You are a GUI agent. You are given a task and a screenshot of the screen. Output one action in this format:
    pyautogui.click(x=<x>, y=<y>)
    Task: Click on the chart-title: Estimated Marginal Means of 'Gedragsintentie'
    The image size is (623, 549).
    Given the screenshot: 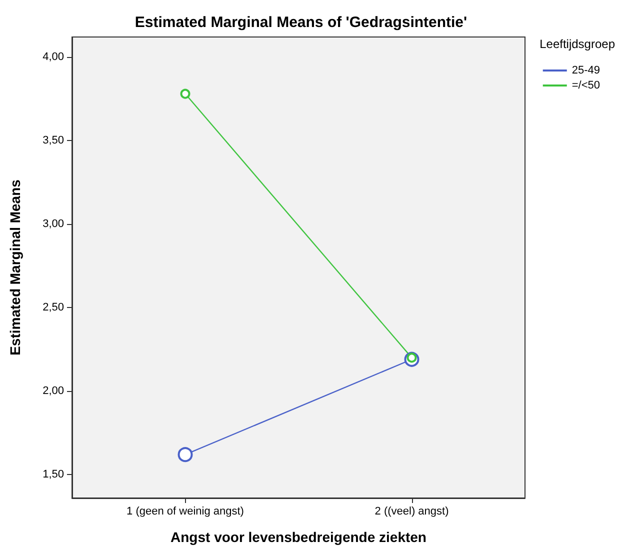 What is the action you would take?
    pyautogui.click(x=301, y=22)
    